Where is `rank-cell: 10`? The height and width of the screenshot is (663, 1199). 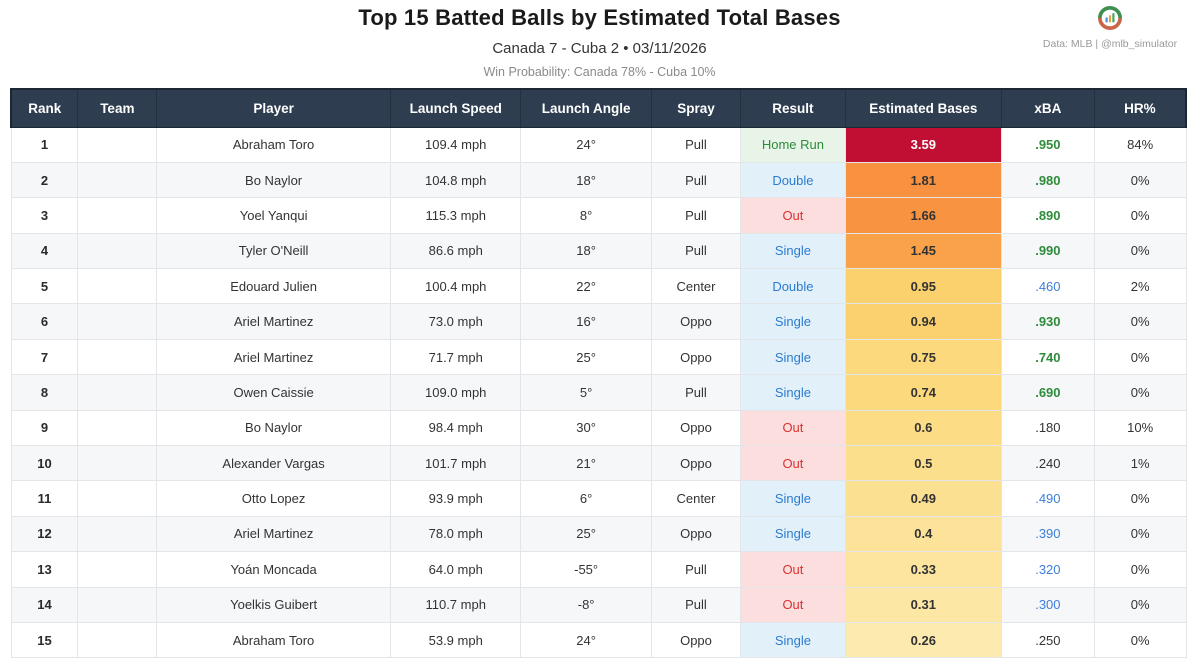
rank-cell: 10 is located at coordinates (44, 463).